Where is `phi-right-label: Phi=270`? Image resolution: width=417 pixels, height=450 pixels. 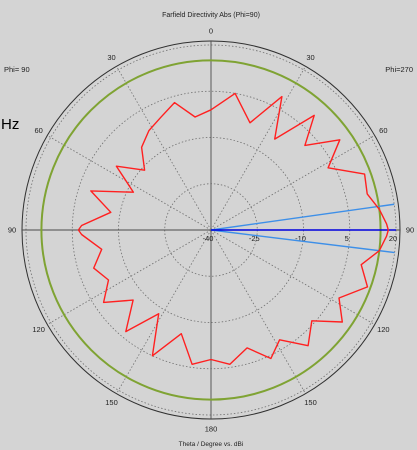 phi-right-label: Phi=270 is located at coordinates (399, 69).